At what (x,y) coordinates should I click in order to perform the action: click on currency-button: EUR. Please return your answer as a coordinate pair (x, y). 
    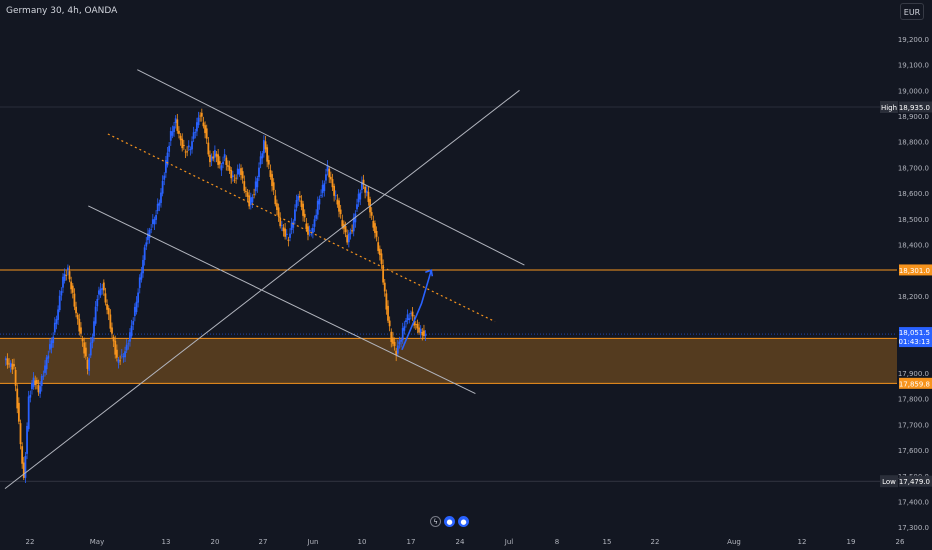
    Looking at the image, I should click on (912, 11).